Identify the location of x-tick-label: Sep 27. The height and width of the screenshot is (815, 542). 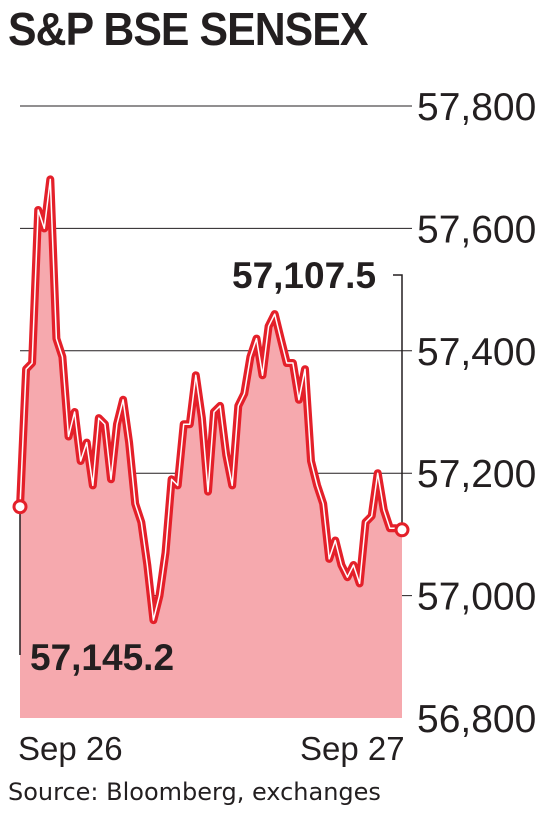
(352, 748).